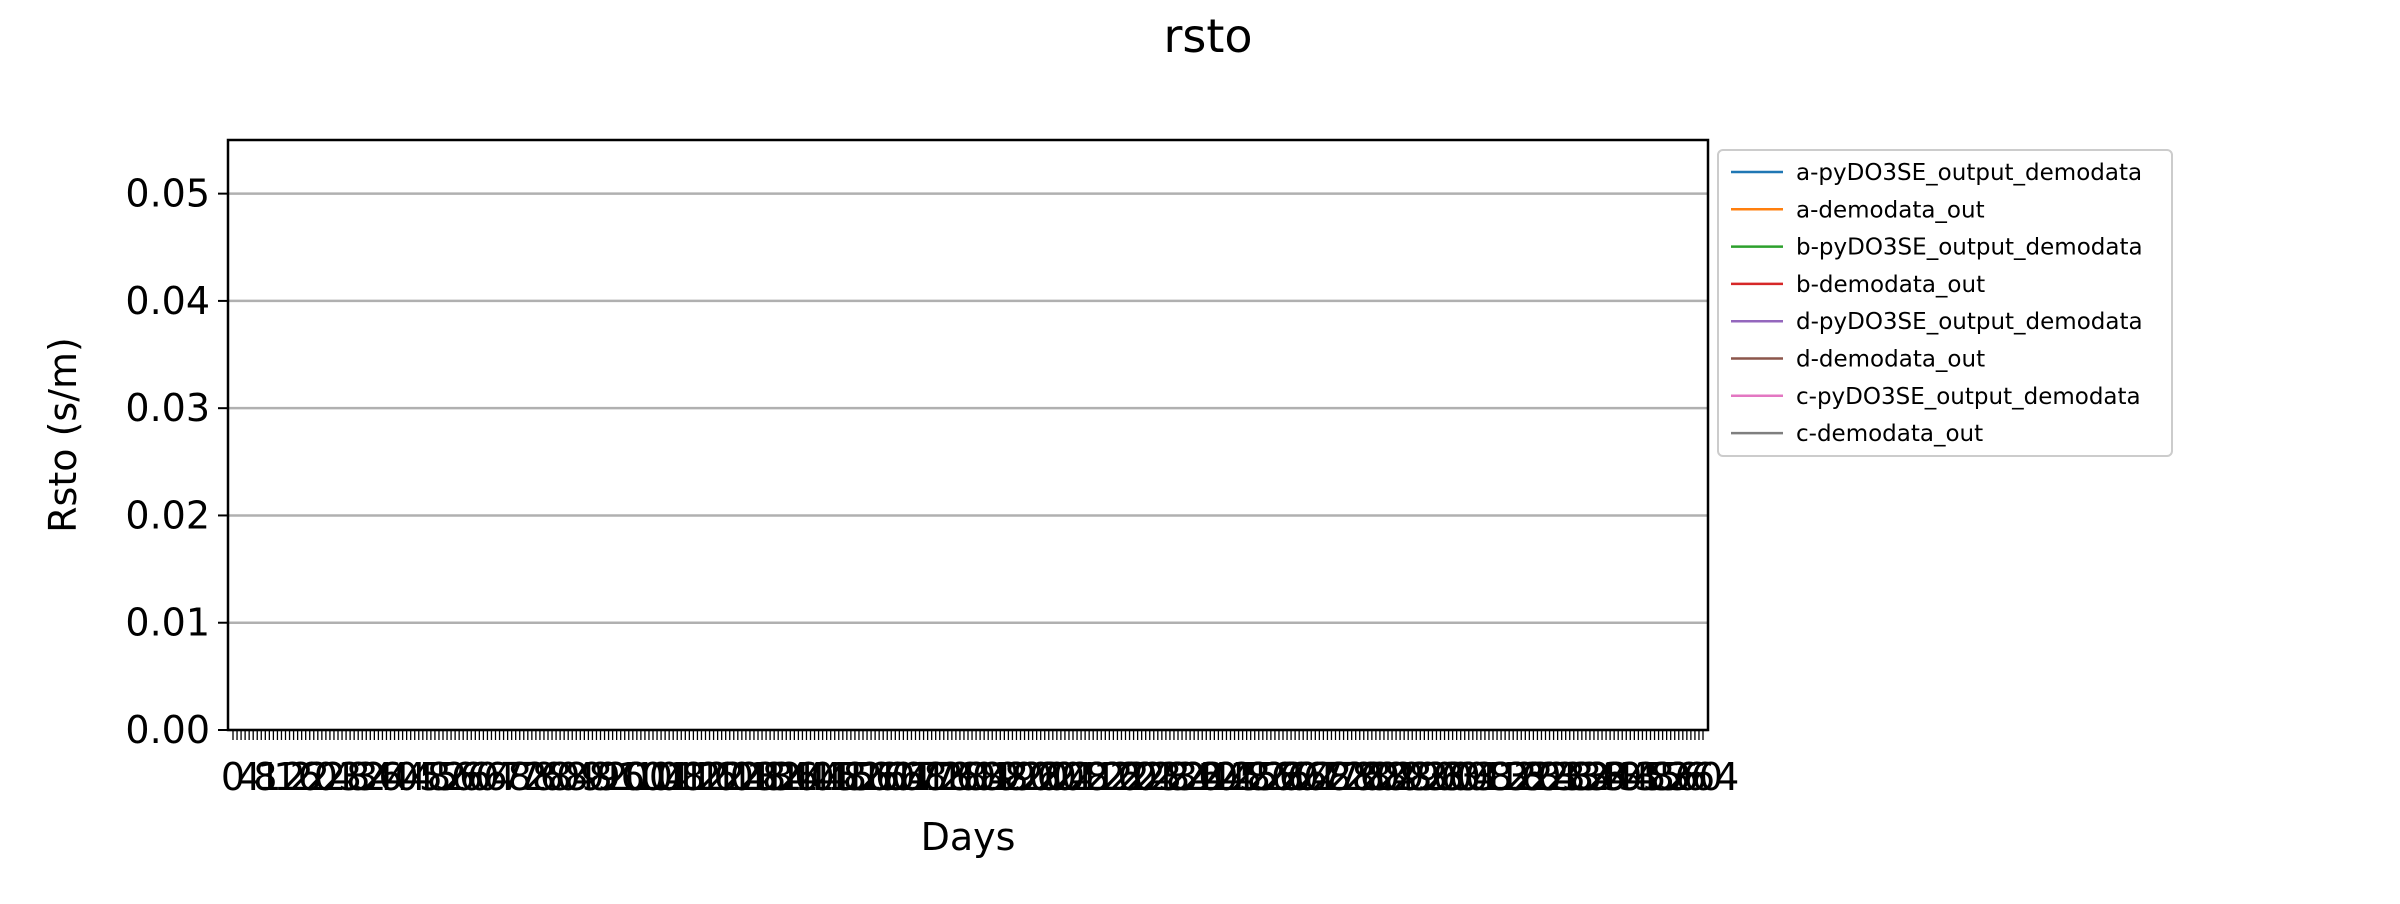  I want to click on x-tick-label: 232, so click(1170, 777).